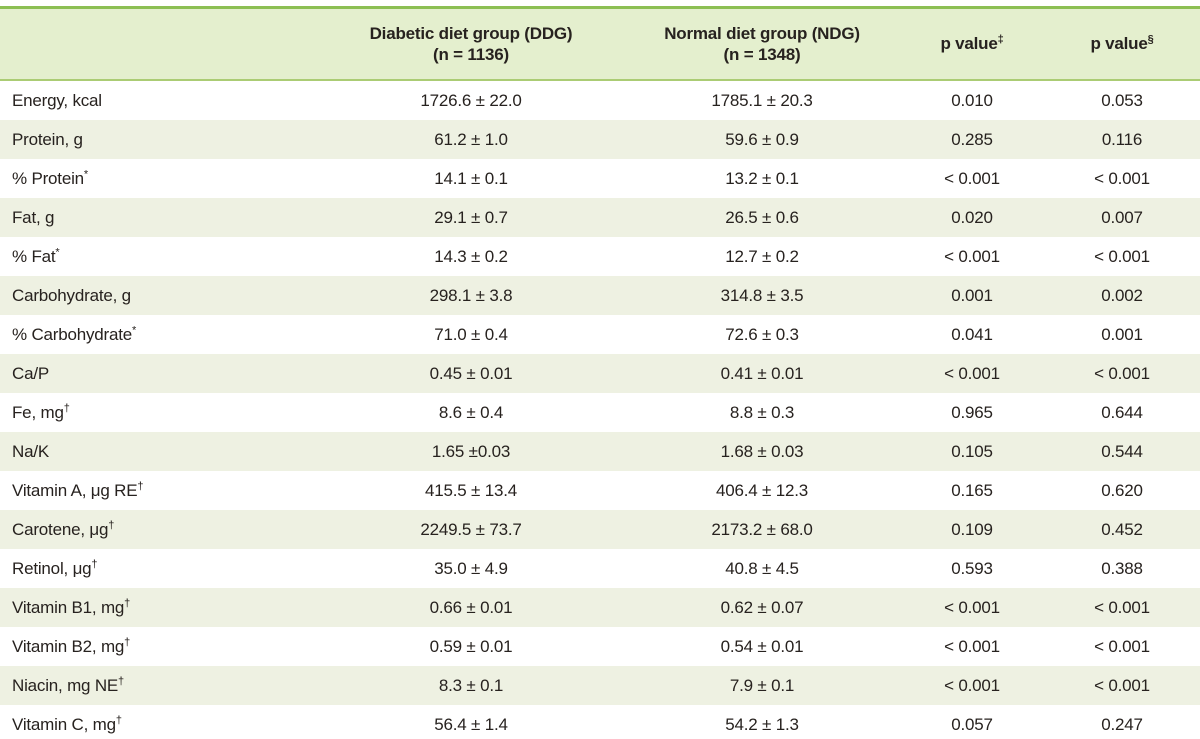  I want to click on header-nutrient-column, so click(159, 44).